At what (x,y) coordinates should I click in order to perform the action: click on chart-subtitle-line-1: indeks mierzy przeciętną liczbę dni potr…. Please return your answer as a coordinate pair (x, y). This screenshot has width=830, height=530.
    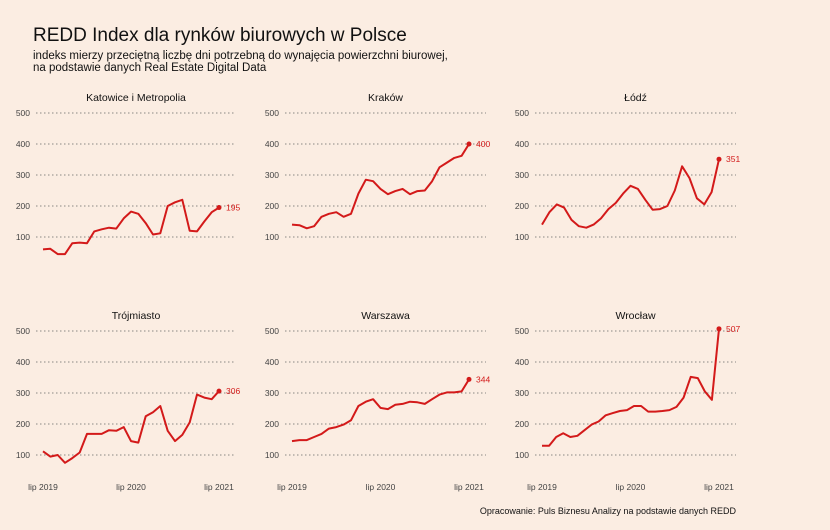
    Looking at the image, I should click on (240, 56).